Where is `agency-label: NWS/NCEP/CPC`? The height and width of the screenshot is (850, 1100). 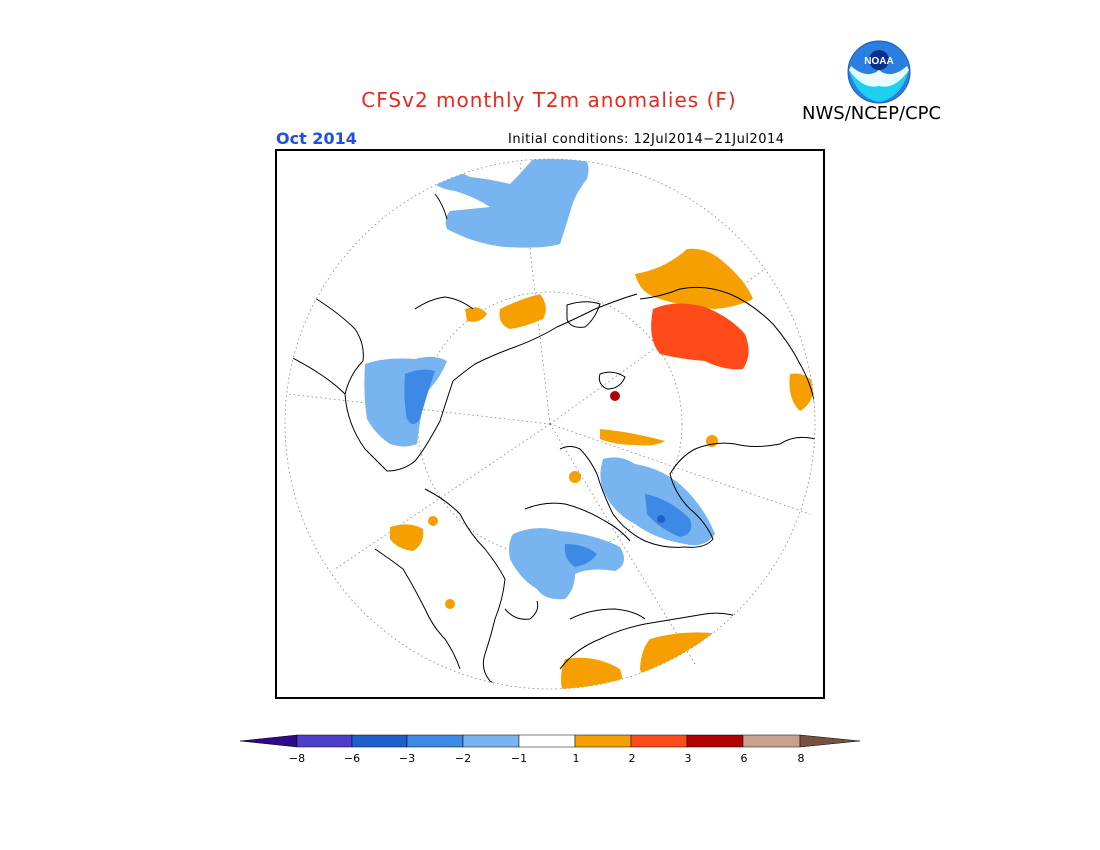 agency-label: NWS/NCEP/CPC is located at coordinates (872, 113).